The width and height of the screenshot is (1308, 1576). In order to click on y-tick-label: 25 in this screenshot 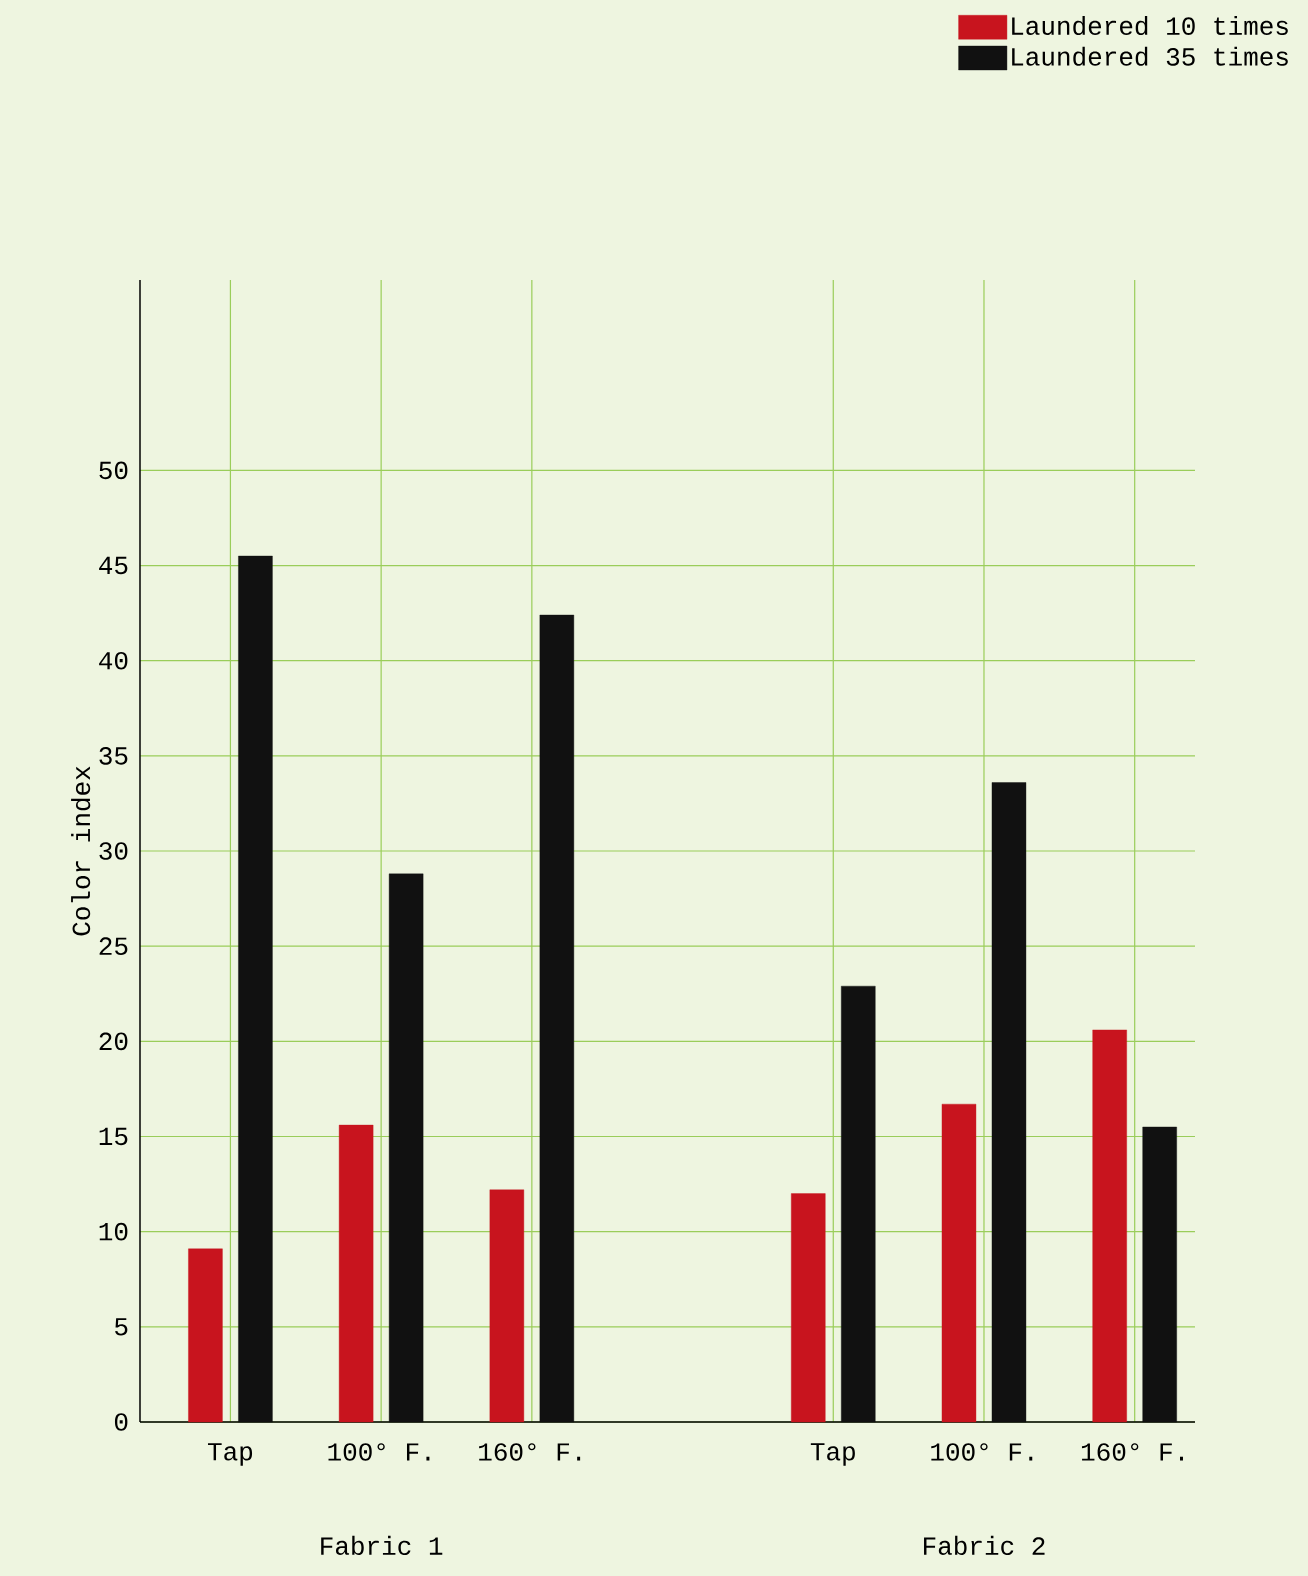, I will do `click(113, 946)`.